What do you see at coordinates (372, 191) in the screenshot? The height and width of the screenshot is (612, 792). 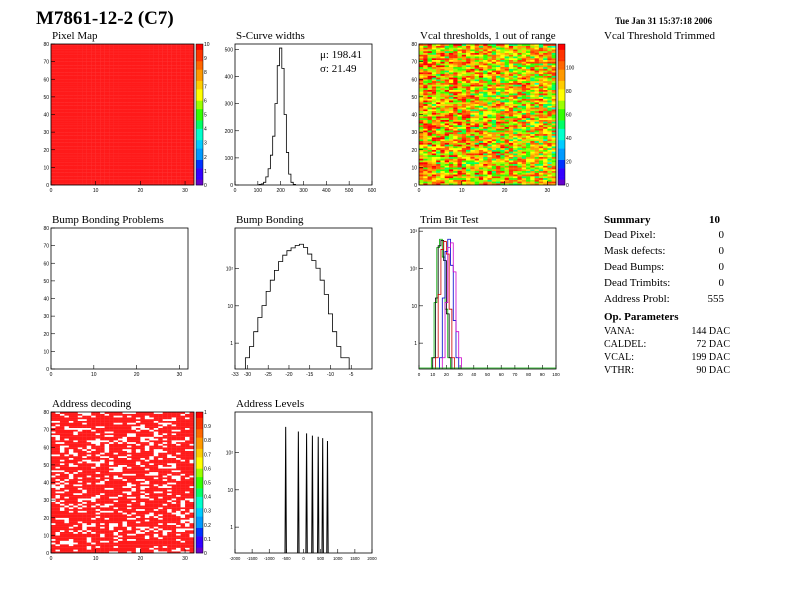 I see `x-tick-label: 600` at bounding box center [372, 191].